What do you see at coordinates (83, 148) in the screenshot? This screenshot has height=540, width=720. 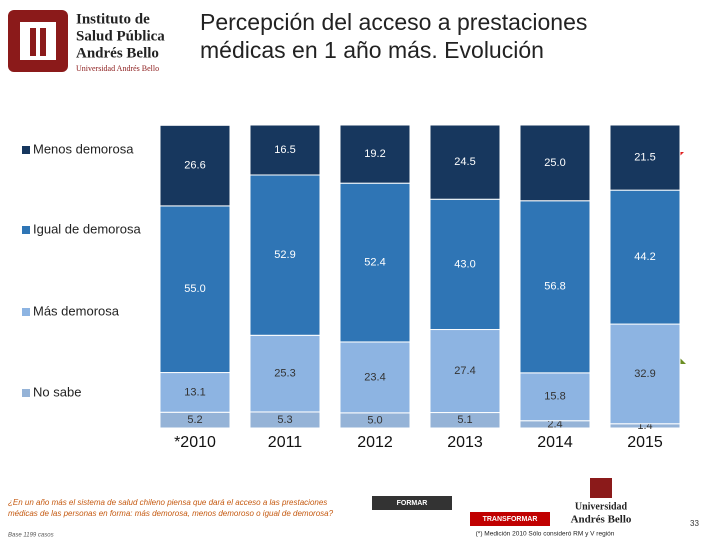 I see `legend-label: Menos demorosa` at bounding box center [83, 148].